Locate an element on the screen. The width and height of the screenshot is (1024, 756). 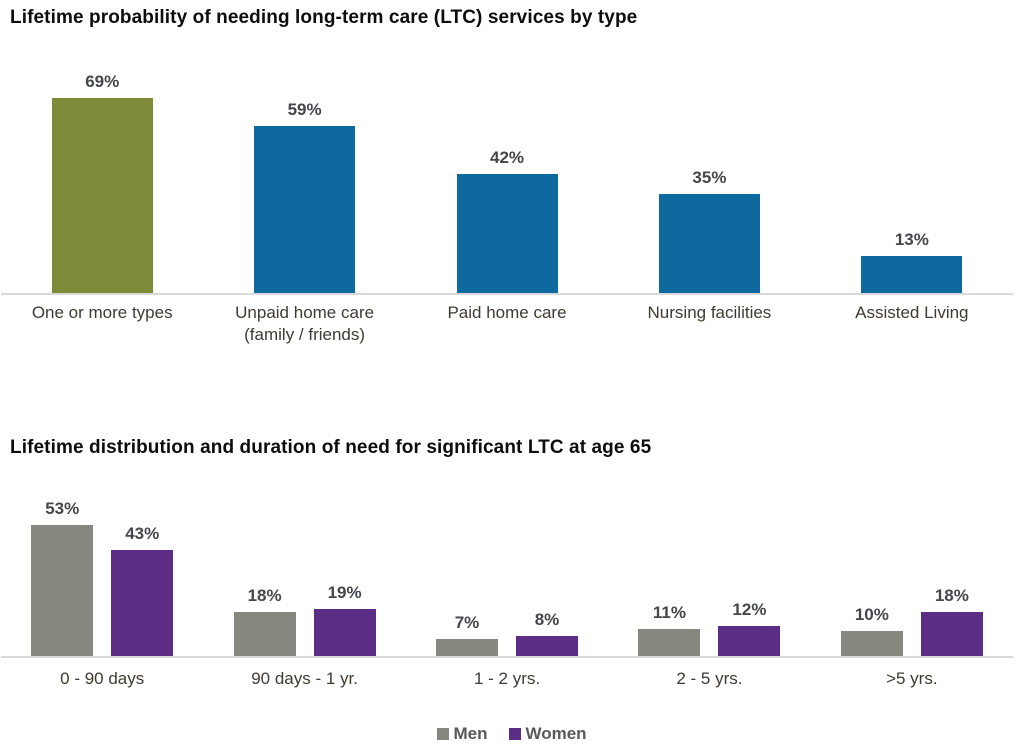
category-label: Paid home care is located at coordinates (507, 324).